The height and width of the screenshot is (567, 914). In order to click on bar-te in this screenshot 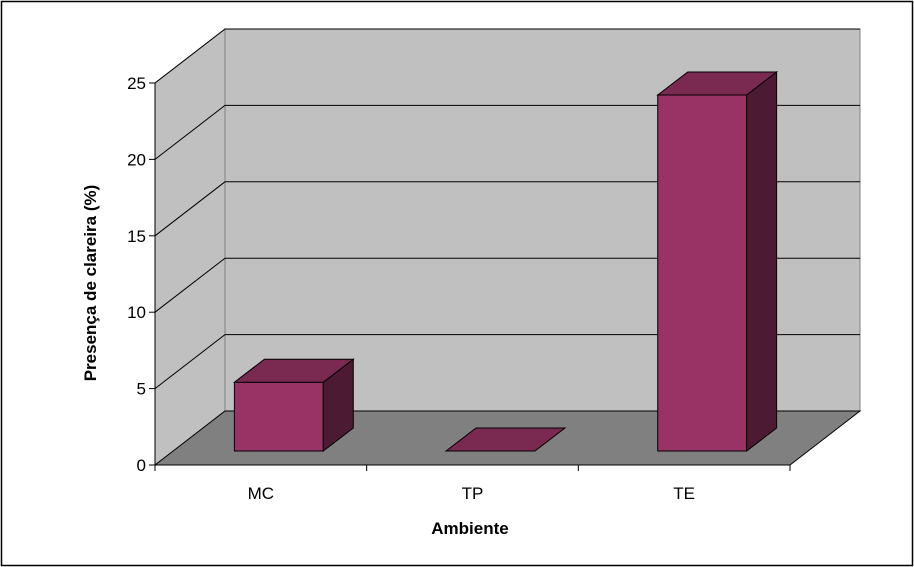, I will do `click(717, 261)`.